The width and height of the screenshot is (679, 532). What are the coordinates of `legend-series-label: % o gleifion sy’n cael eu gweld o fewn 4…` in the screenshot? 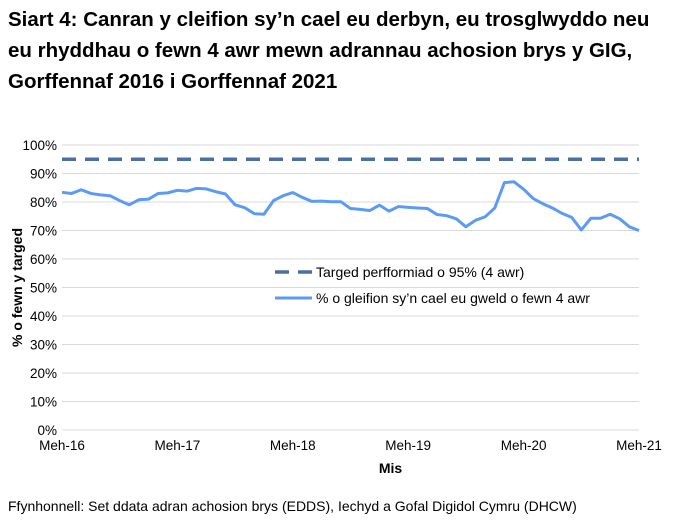 It's located at (453, 298).